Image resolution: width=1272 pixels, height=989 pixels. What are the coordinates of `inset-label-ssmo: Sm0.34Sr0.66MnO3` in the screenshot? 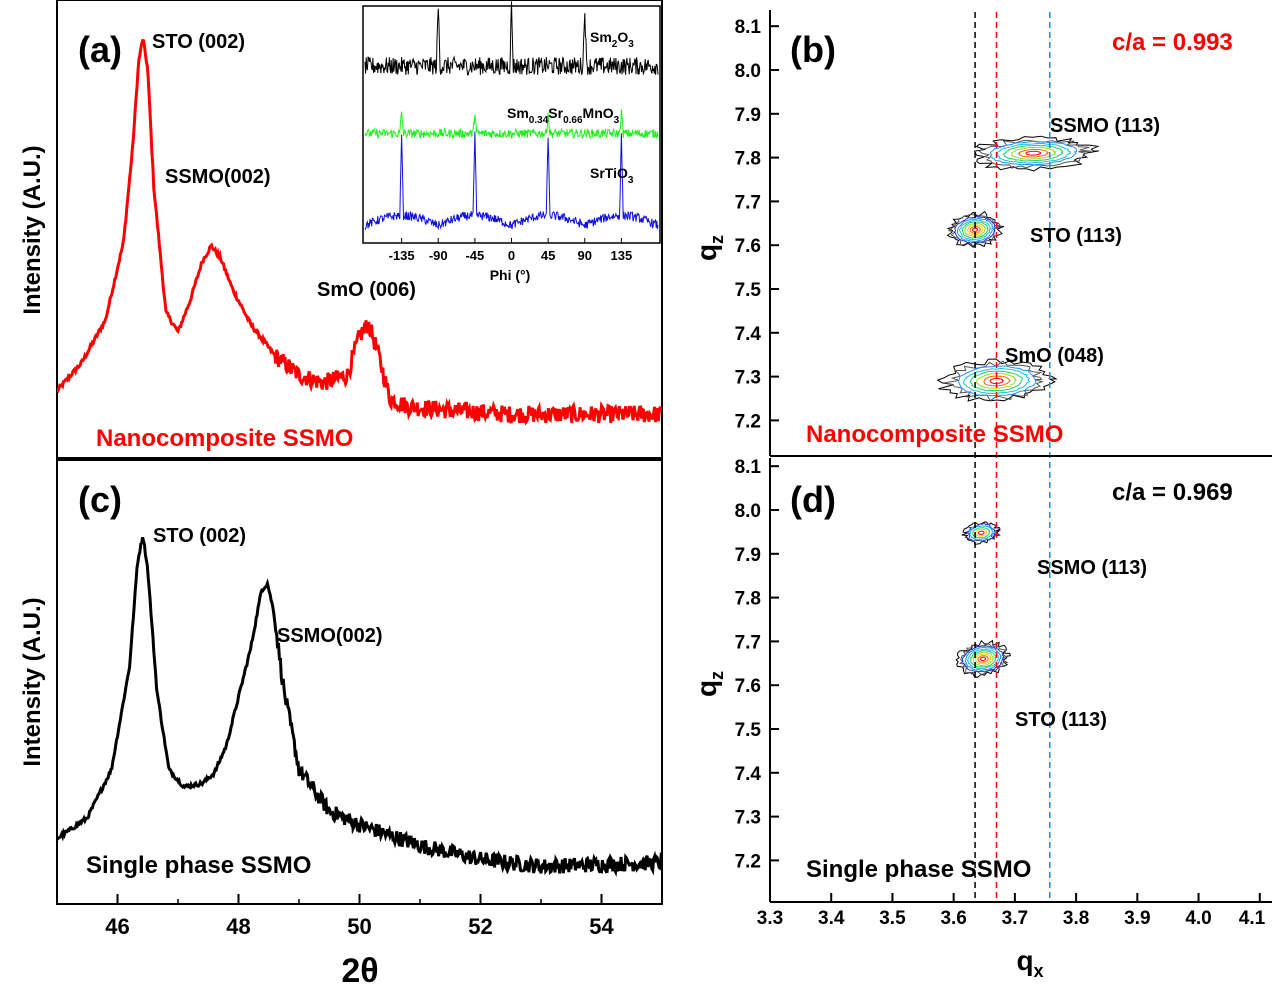 It's located at (563, 115).